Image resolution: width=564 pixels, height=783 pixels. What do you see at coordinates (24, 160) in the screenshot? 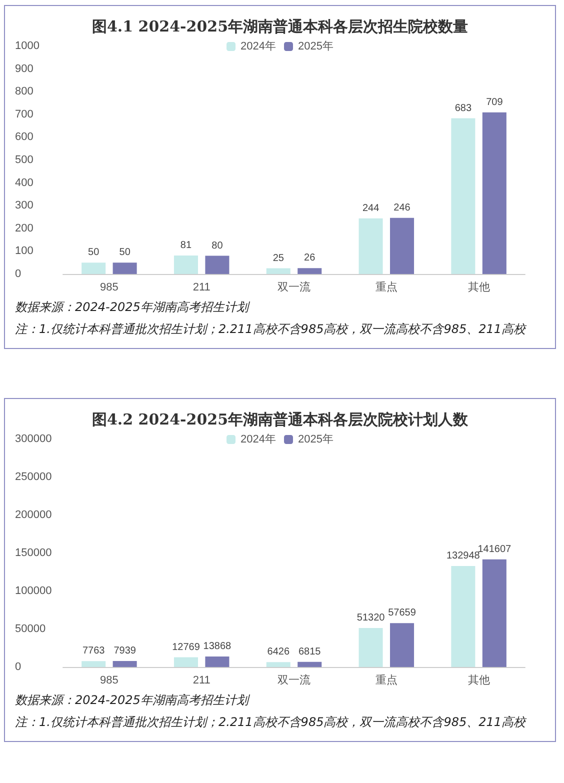
I see `y-tick-label: 500` at bounding box center [24, 160].